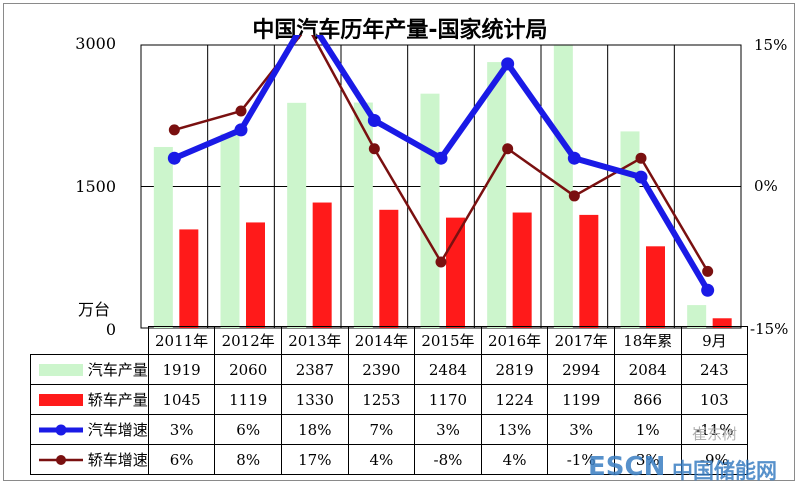 The height and width of the screenshot is (487, 800). What do you see at coordinates (647, 399) in the screenshot?
I see `table-cell: 866` at bounding box center [647, 399].